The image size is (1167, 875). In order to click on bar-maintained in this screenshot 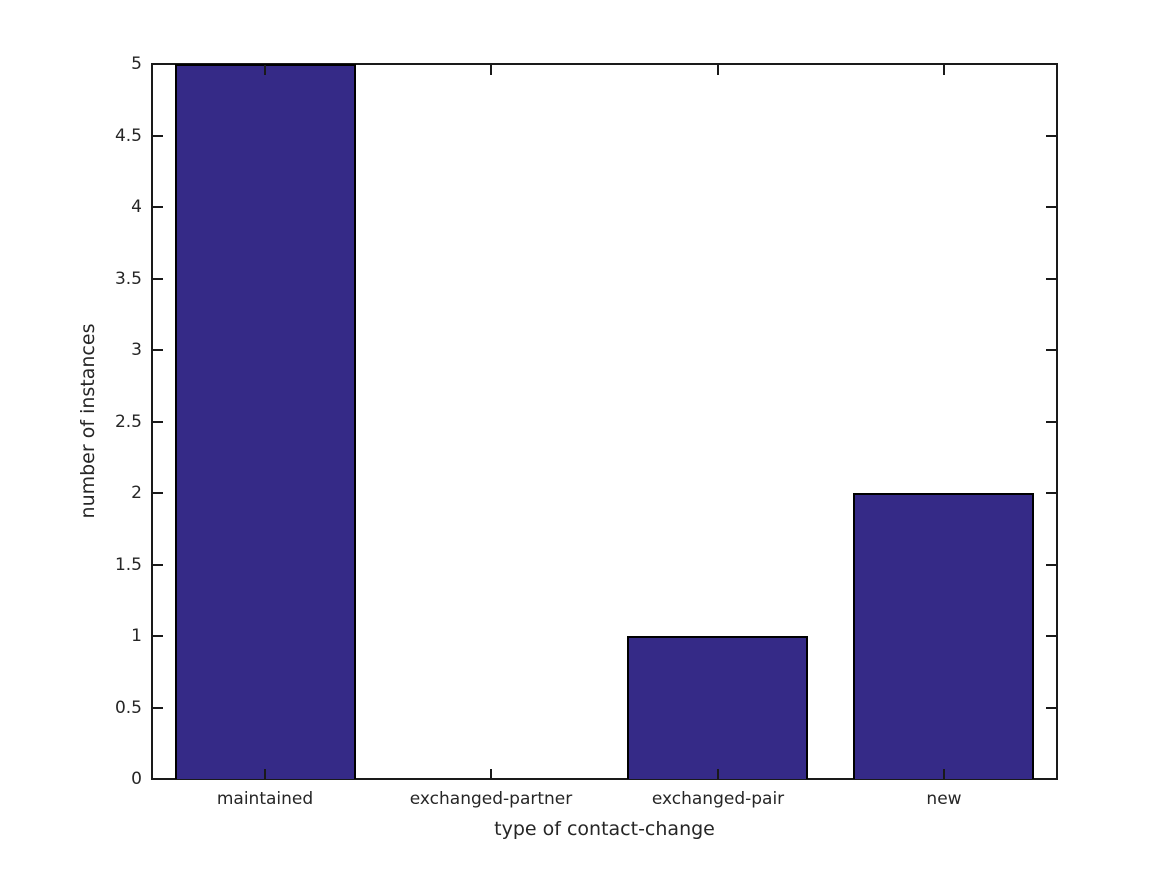, I will do `click(265, 421)`.